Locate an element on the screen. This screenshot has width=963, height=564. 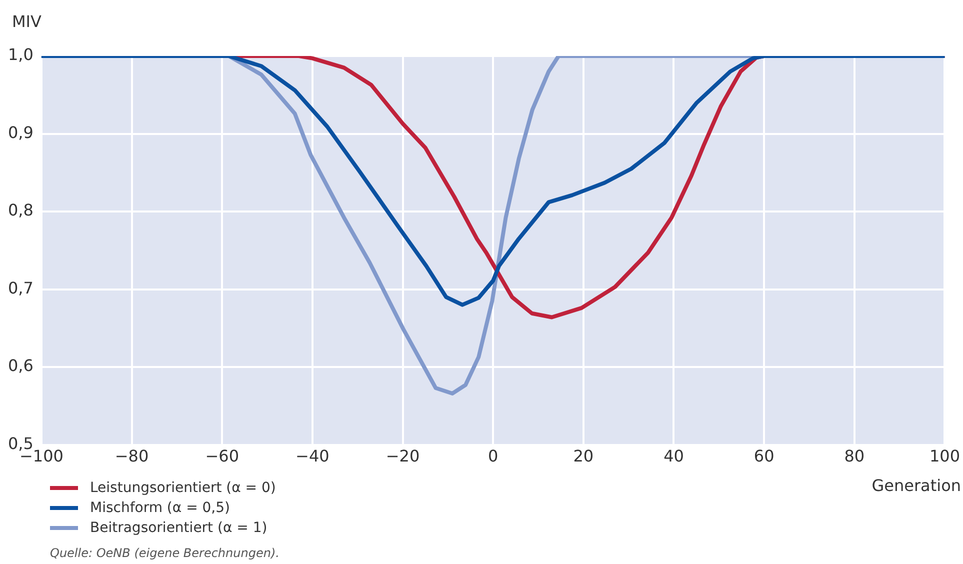
x-tick-label: 60 is located at coordinates (764, 456).